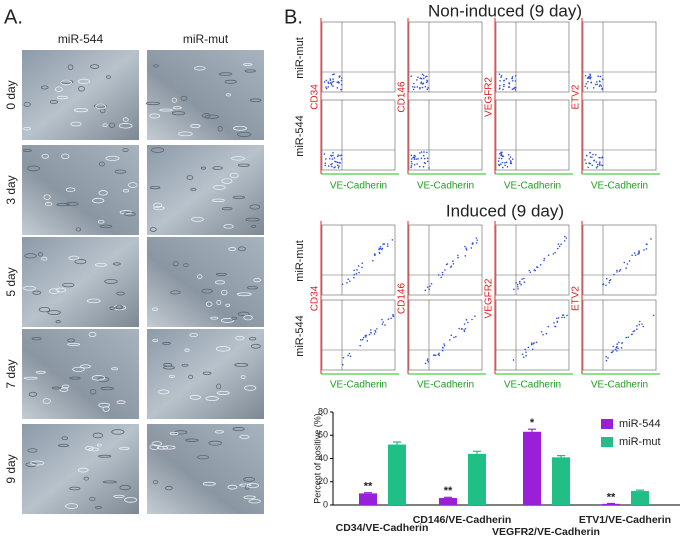 The image size is (685, 538). I want to click on micrograph, so click(80, 374).